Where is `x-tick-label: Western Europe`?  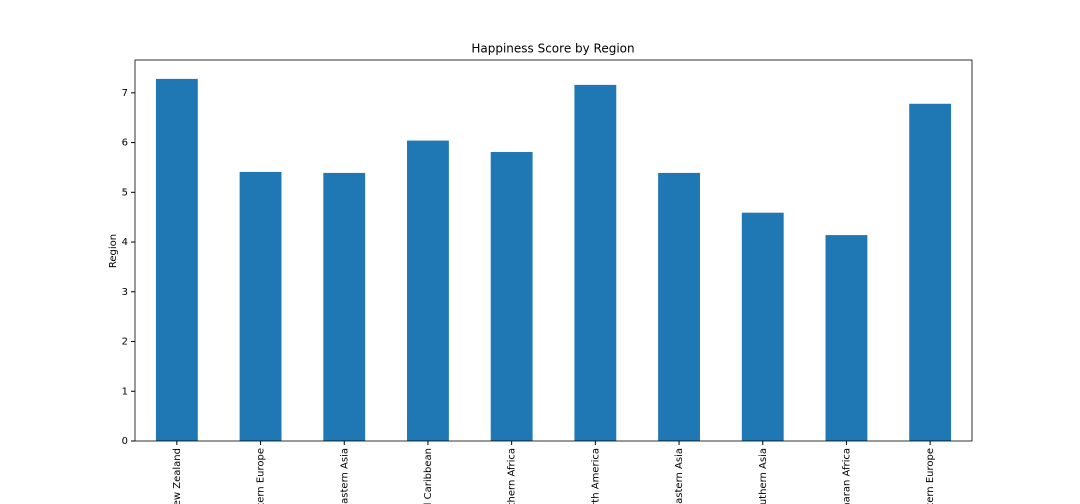 x-tick-label: Western Europe is located at coordinates (930, 476).